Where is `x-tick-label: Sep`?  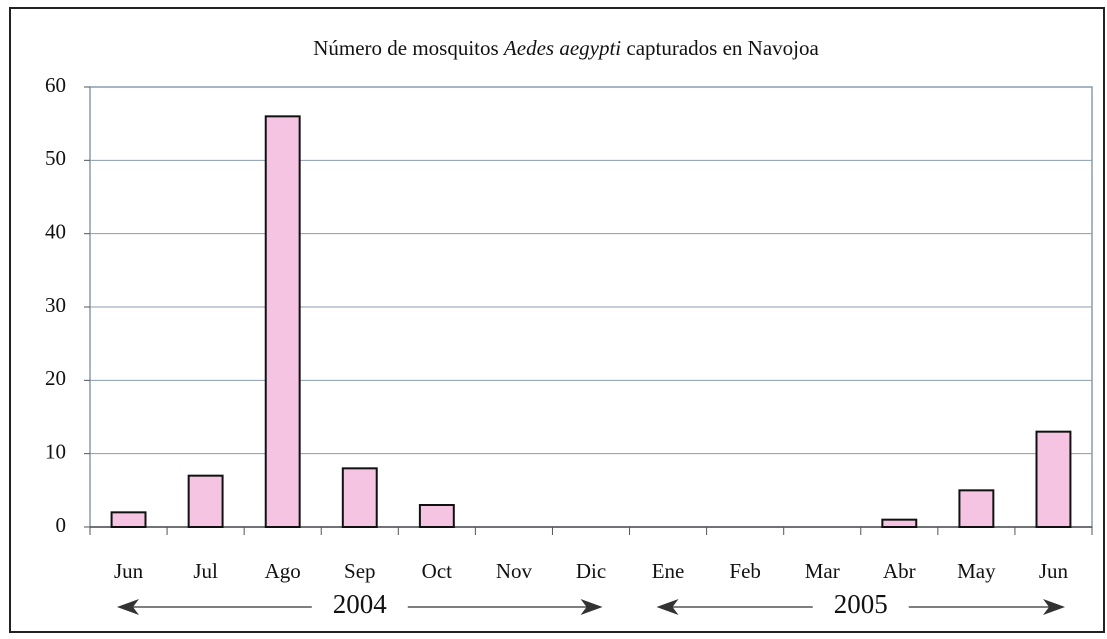
x-tick-label: Sep is located at coordinates (360, 571).